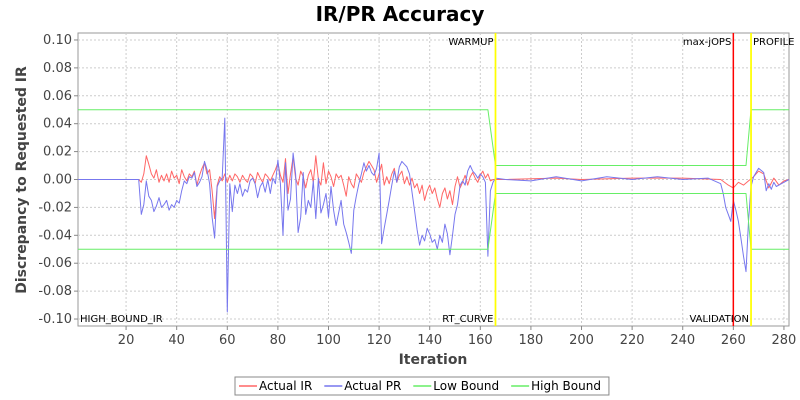  What do you see at coordinates (57, 68) in the screenshot?
I see `y-tick-label: 0.08` at bounding box center [57, 68].